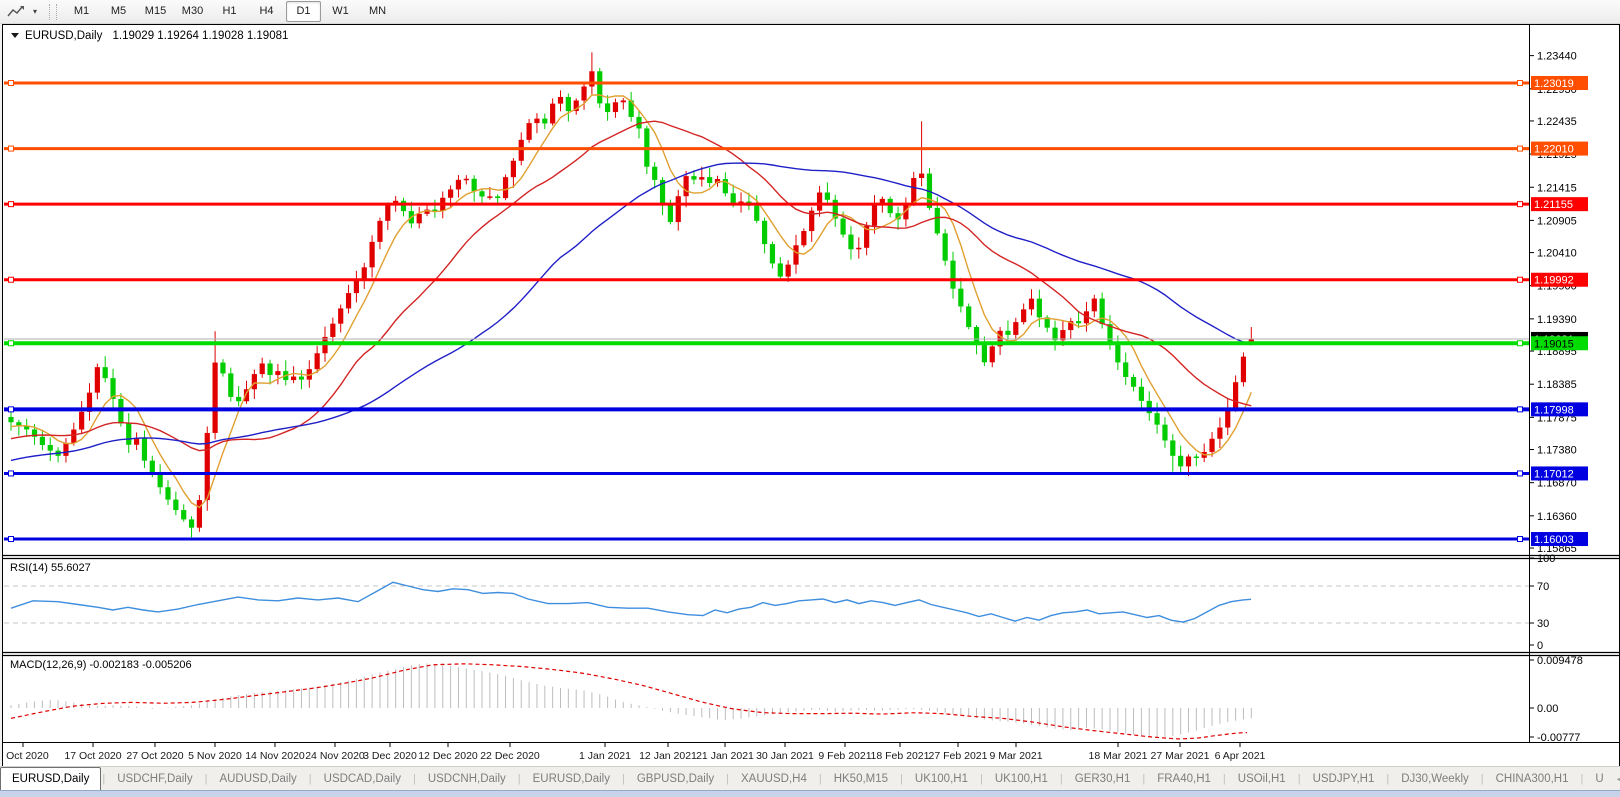 Image resolution: width=1620 pixels, height=797 pixels. I want to click on svg-text: 1.17998, so click(1554, 410).